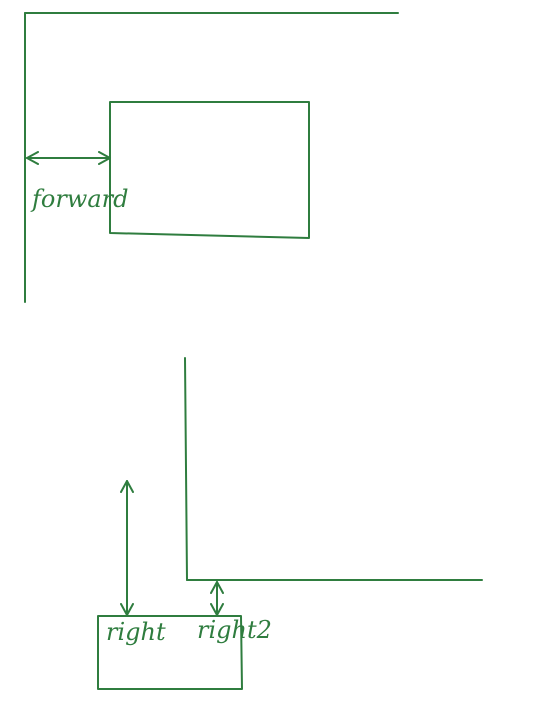 The image size is (535, 726). What do you see at coordinates (170, 652) in the screenshot?
I see `bottom-vehicle-rectangle` at bounding box center [170, 652].